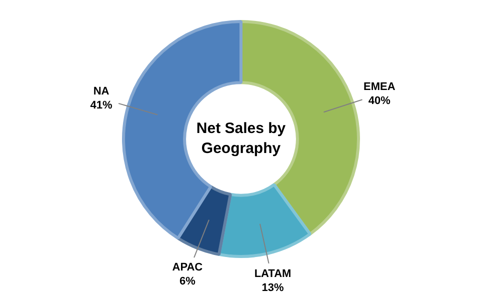 Image resolution: width=482 pixels, height=302 pixels. I want to click on slice-label: LATAM, so click(273, 274).